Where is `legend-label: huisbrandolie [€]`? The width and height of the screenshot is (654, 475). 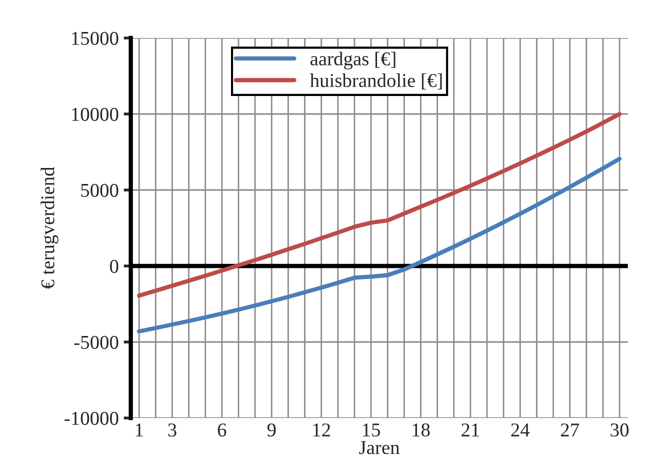 legend-label: huisbrandolie [€] is located at coordinates (376, 81).